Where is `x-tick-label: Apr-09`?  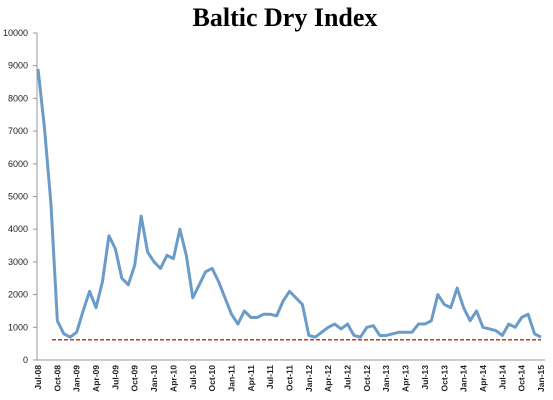 x-tick-label: Apr-09 is located at coordinates (96, 378).